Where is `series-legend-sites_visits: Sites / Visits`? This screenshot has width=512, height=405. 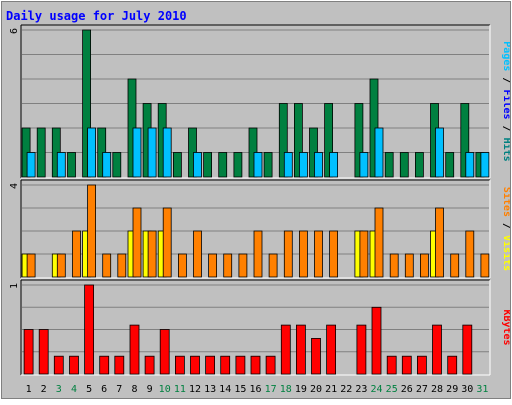
series-legend-sites_visits: Sites / Visits is located at coordinates (506, 229).